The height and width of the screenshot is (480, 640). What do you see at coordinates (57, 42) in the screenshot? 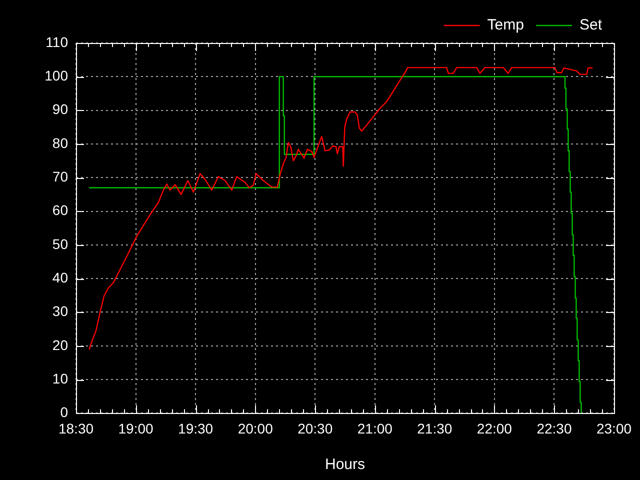
I see `y-tick-label: 110` at bounding box center [57, 42].